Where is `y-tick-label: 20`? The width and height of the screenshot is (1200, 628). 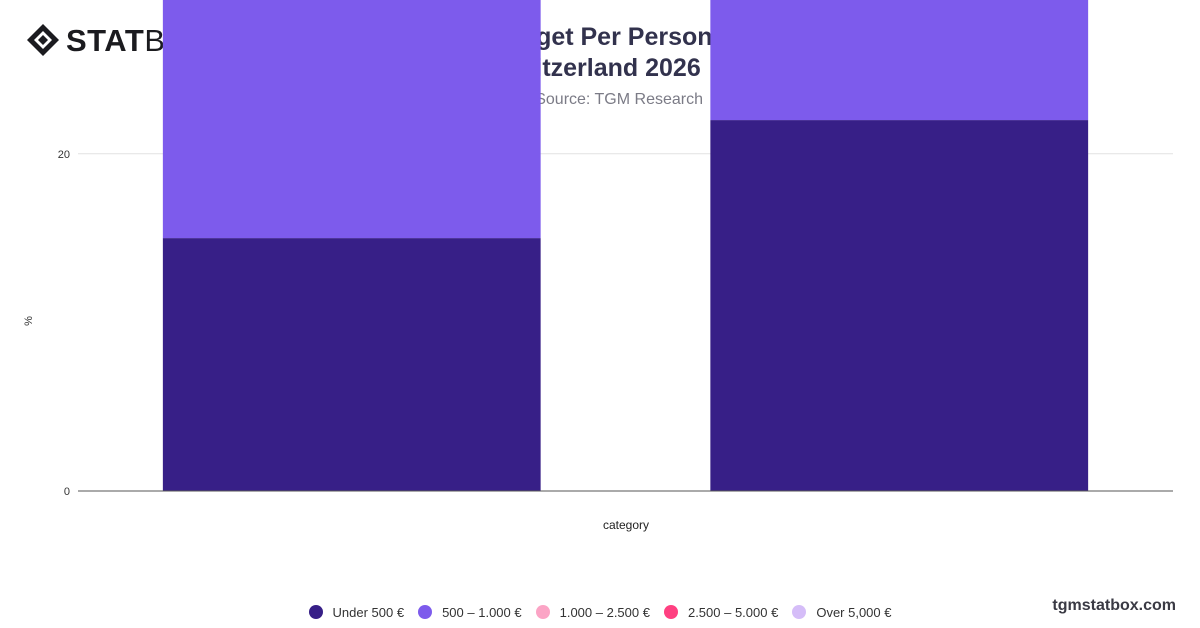 y-tick-label: 20 is located at coordinates (64, 155).